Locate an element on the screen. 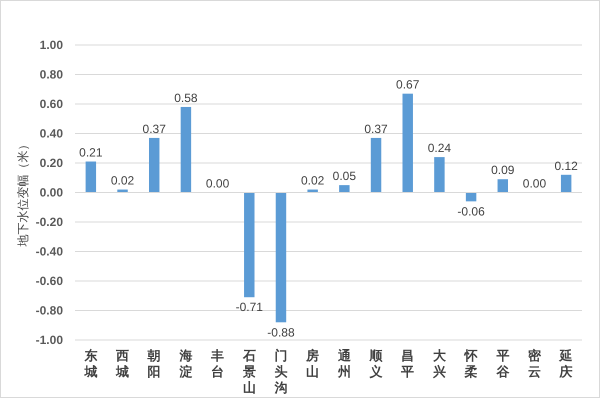 This screenshot has height=398, width=600. data-label: 0.58 is located at coordinates (186, 97).